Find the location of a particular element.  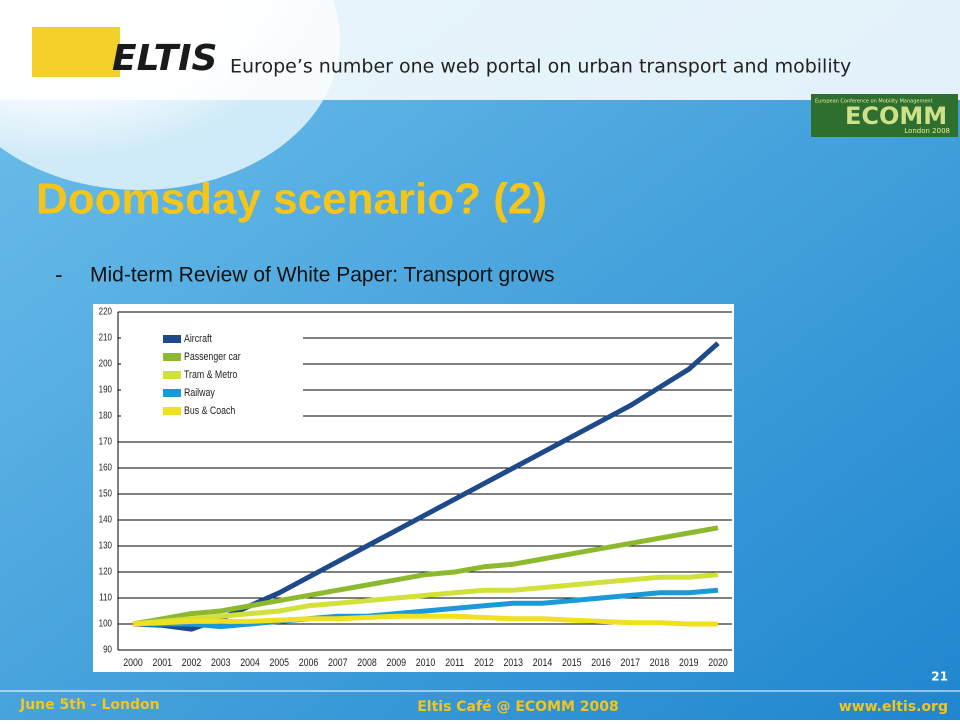

x-tick-label: 2009 is located at coordinates (396, 663).